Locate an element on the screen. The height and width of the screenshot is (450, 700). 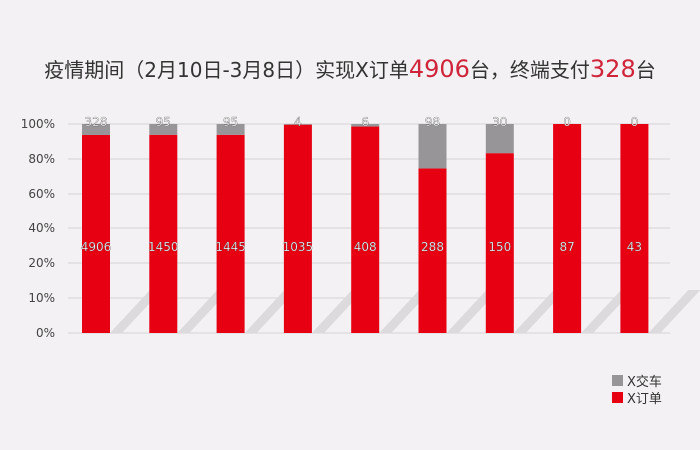
legend-item-delivery: X交车 is located at coordinates (637, 380).